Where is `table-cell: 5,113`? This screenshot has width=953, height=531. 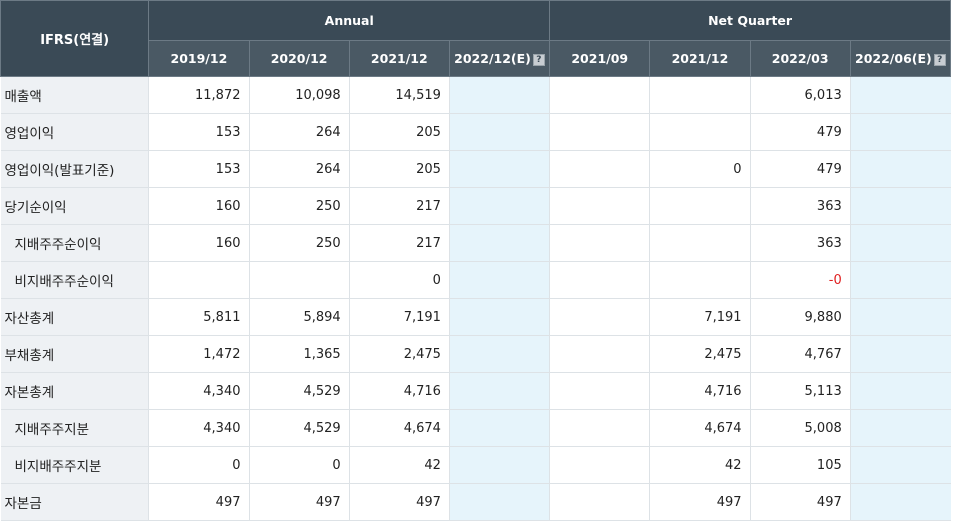 table-cell: 5,113 is located at coordinates (800, 391).